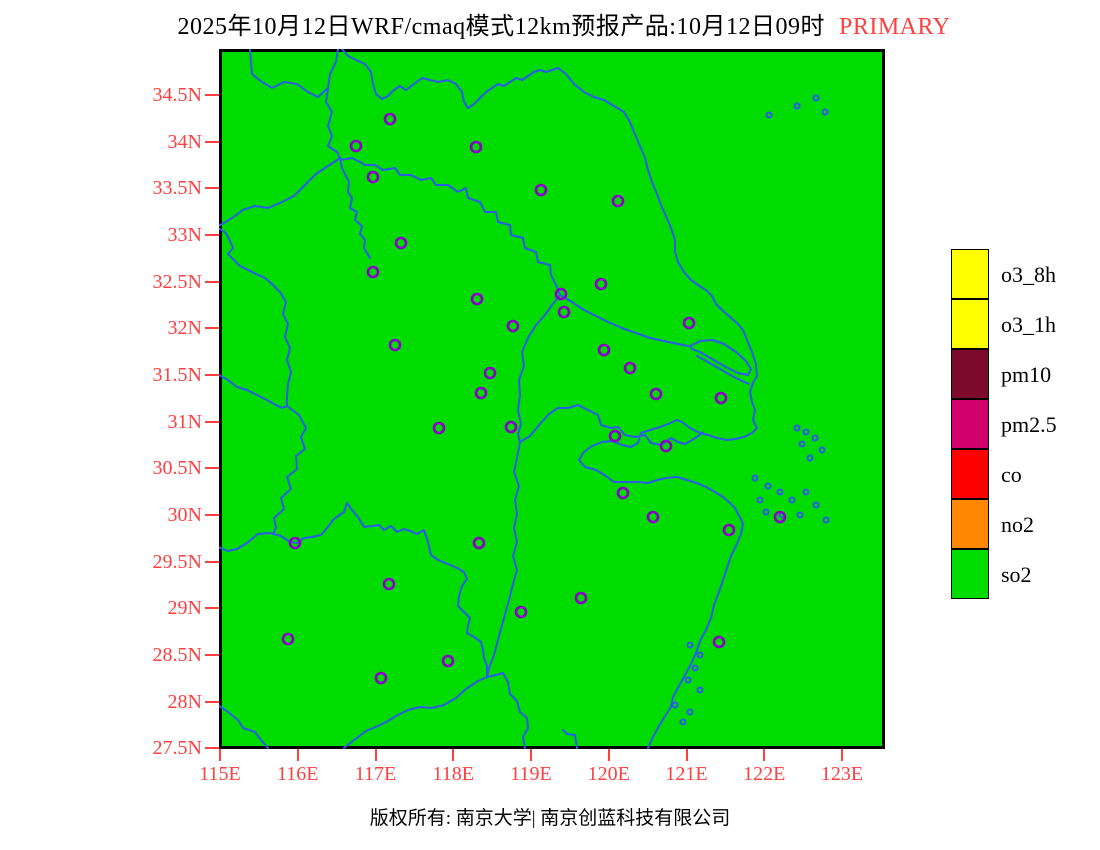  Describe the element at coordinates (970, 274) in the screenshot. I see `legend-swatch-o3_8h` at that location.